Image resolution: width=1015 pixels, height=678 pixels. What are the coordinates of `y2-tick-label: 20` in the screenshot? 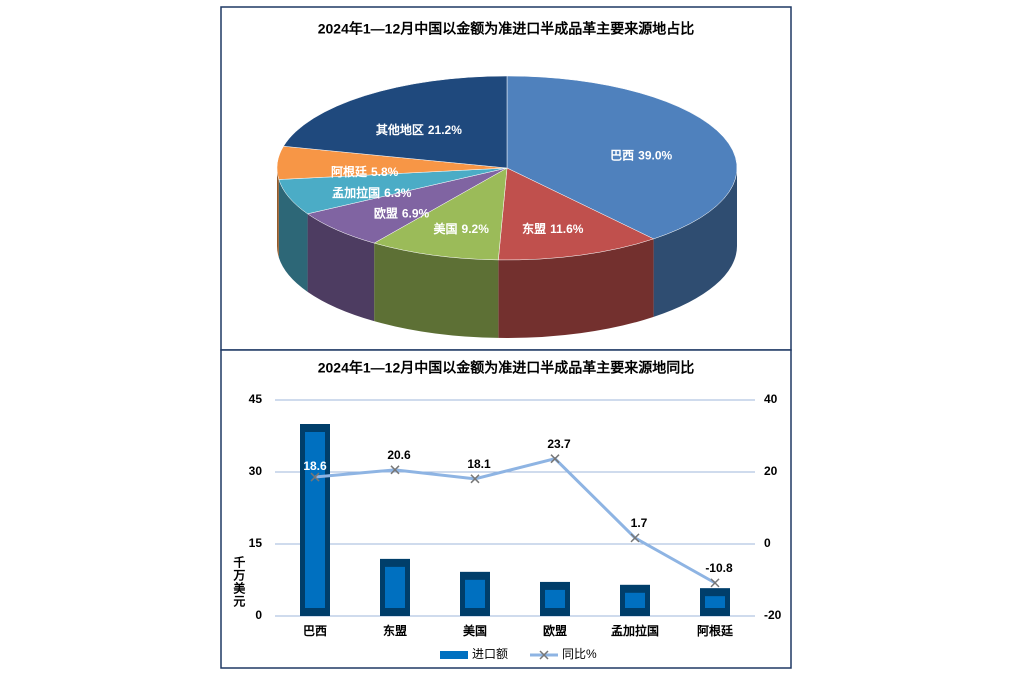 It's located at (771, 471).